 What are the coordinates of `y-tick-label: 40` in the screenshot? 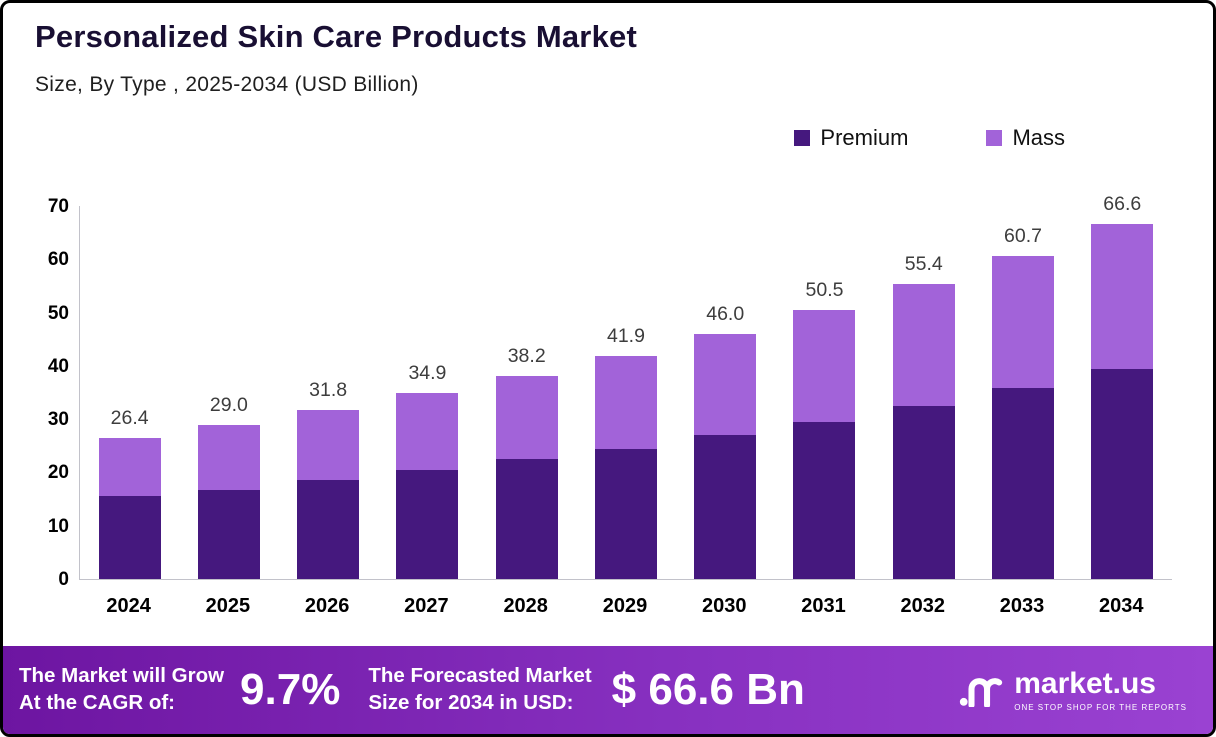 It's located at (58, 366).